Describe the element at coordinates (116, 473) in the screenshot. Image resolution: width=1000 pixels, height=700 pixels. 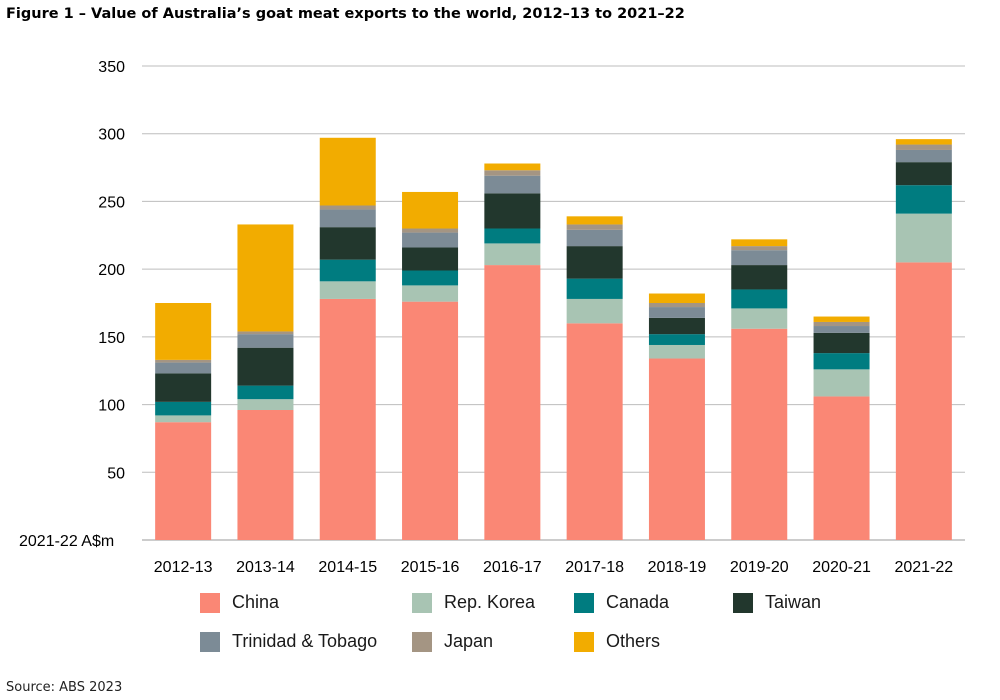
I see `y-tick-label: 50` at that location.